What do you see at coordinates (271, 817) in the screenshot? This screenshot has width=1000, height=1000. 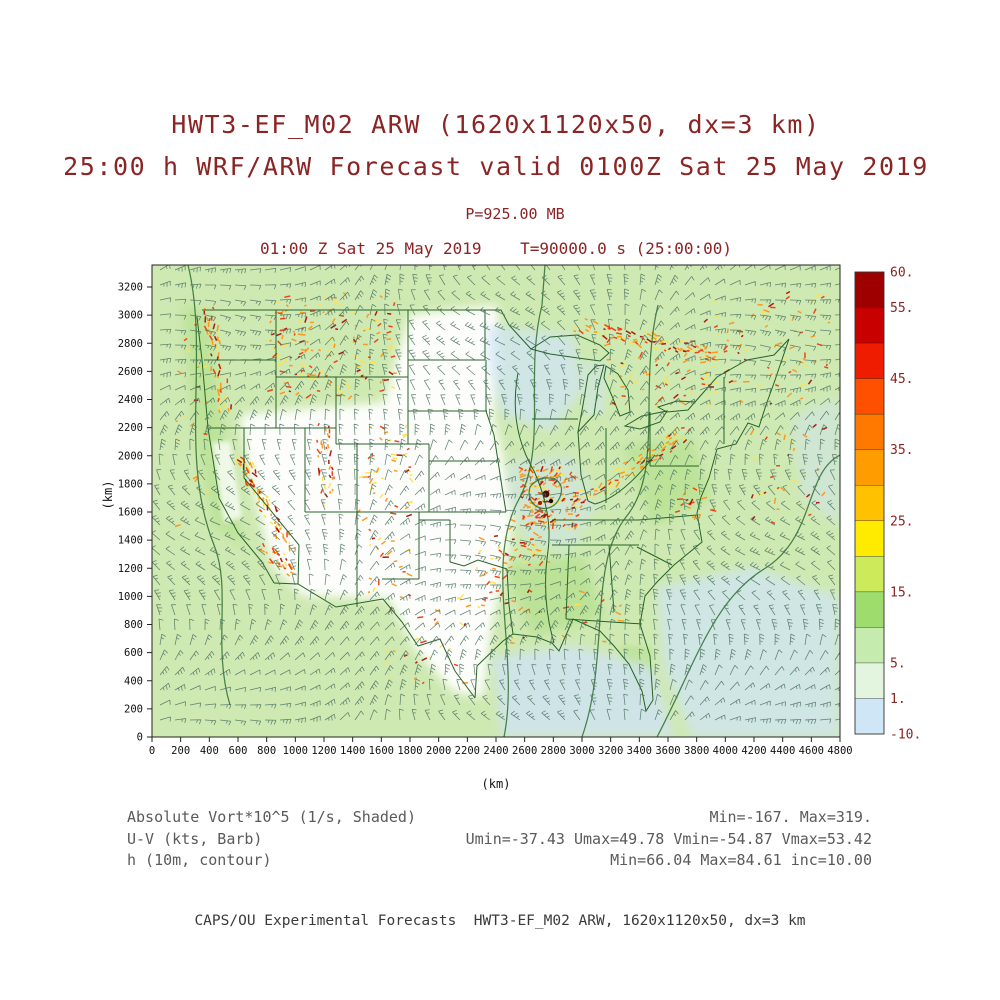 I see `legend-shaded-name: Absolute Vort*10^5 (1/s, Shaded)` at bounding box center [271, 817].